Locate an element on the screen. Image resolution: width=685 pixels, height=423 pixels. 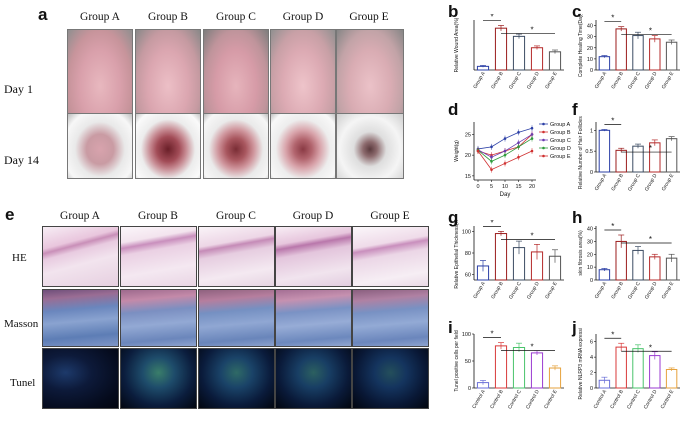
y-tick-label: 100 is located at coordinates (466, 335).